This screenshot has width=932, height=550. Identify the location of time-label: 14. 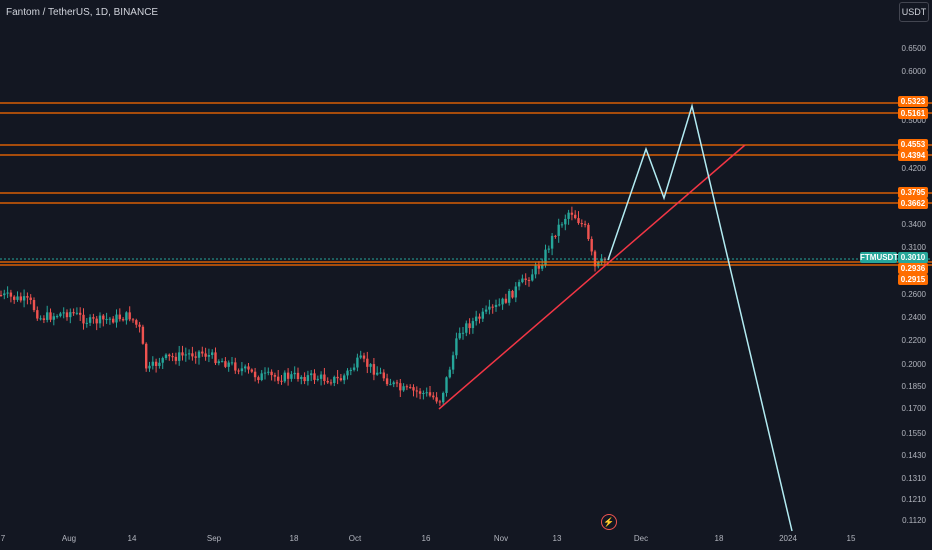
(132, 538).